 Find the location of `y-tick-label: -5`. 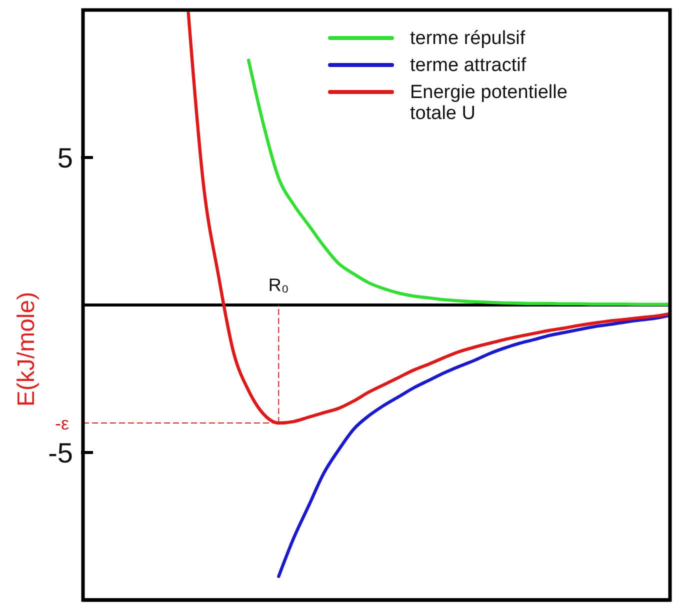

y-tick-label: -5 is located at coordinates (60, 452).